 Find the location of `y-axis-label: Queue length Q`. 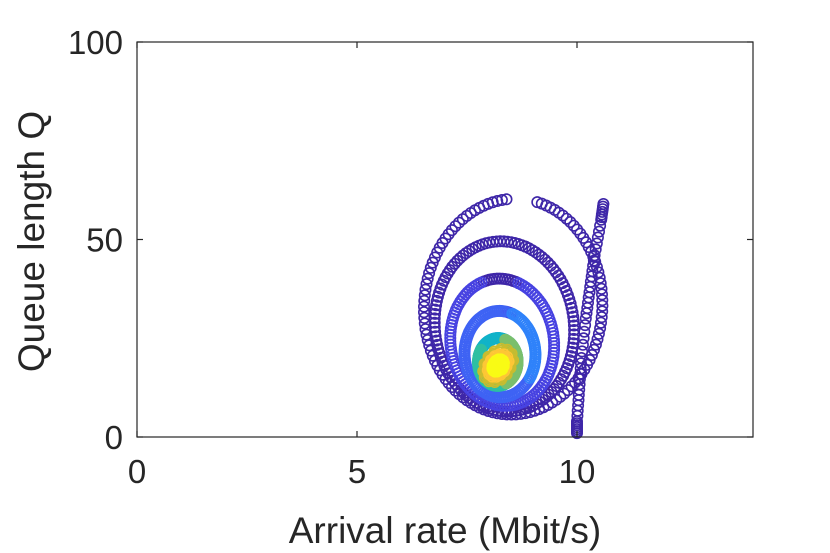

y-axis-label: Queue length Q is located at coordinates (31, 241).